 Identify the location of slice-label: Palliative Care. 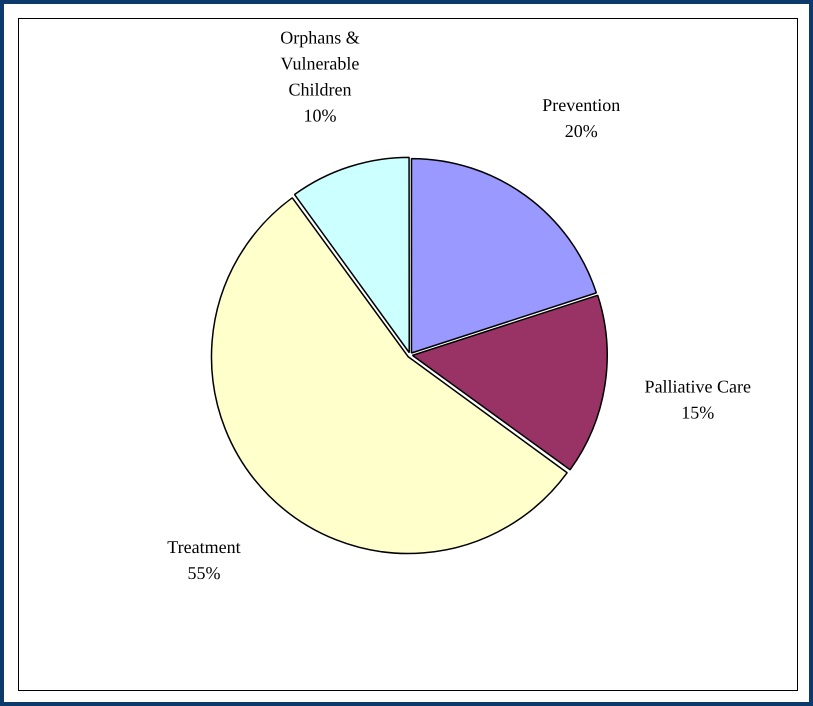
(698, 386).